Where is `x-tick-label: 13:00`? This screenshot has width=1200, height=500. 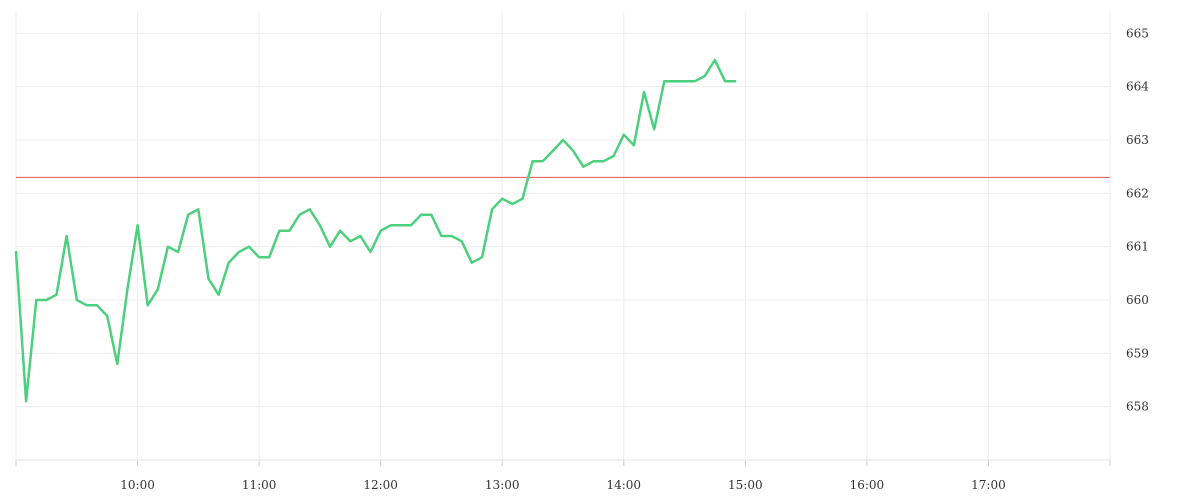 x-tick-label: 13:00 is located at coordinates (502, 485).